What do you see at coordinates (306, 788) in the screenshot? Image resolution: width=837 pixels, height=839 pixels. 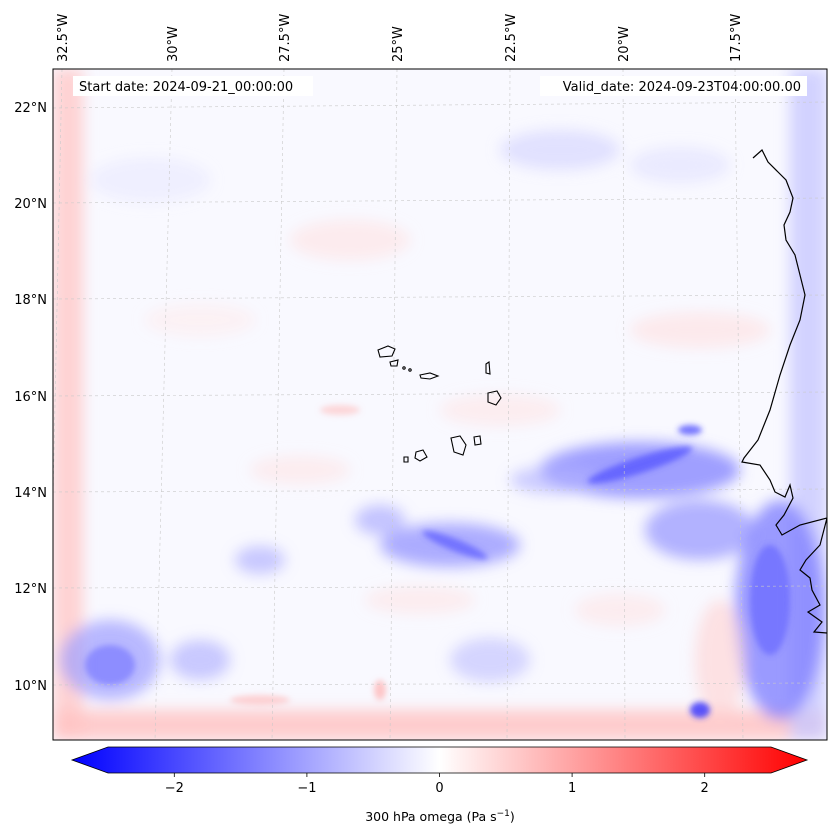 I see `colorbar-tick-label: −1` at bounding box center [306, 788].